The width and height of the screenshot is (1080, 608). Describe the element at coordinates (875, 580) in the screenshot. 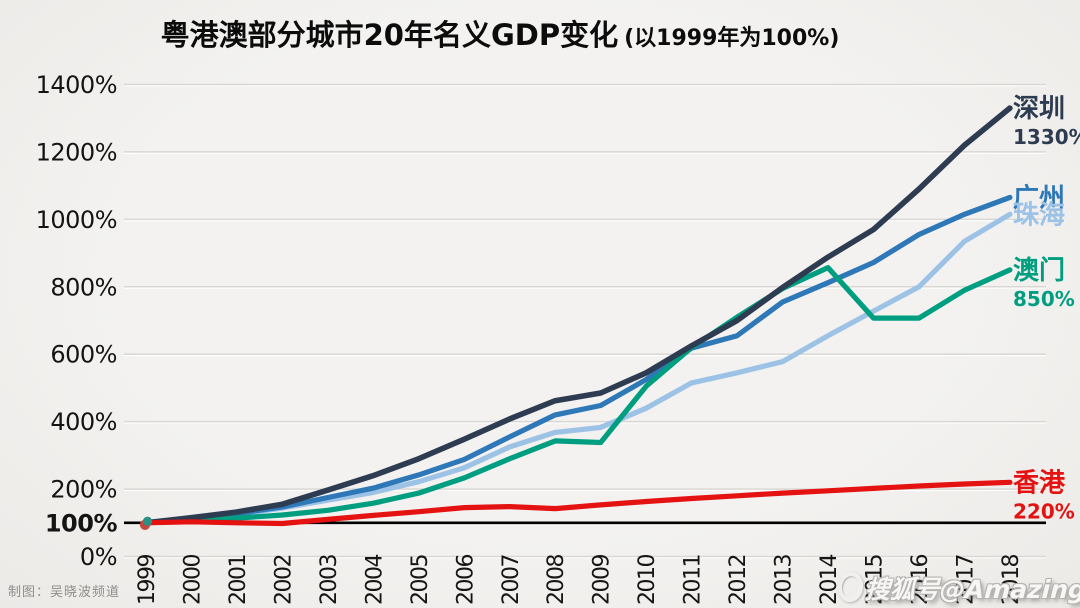

I see `x-tick-label: 2015` at that location.